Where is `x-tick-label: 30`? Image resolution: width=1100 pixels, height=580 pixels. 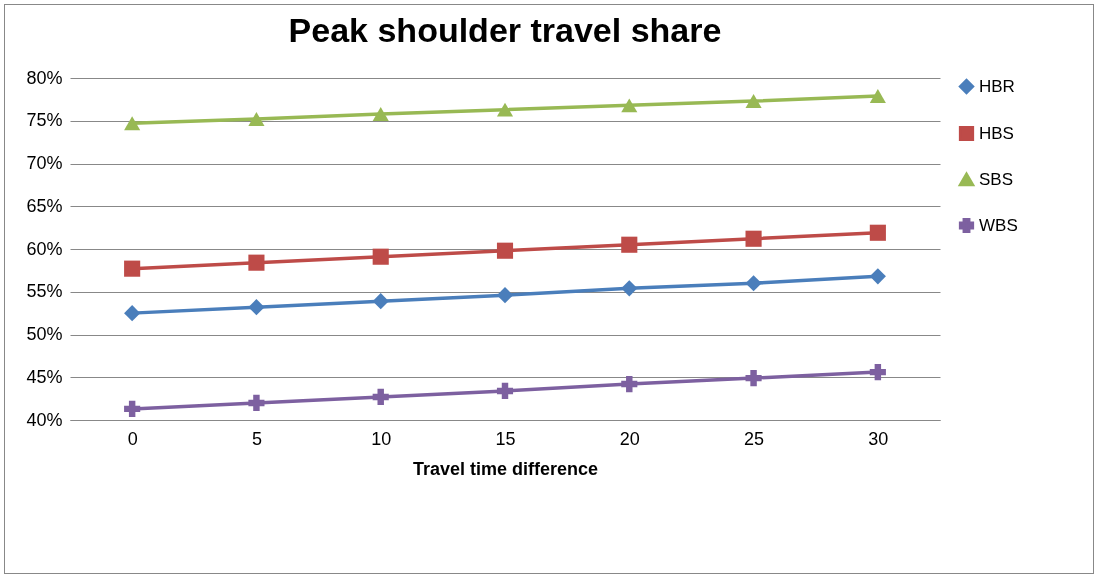
x-tick-label: 30 is located at coordinates (878, 438).